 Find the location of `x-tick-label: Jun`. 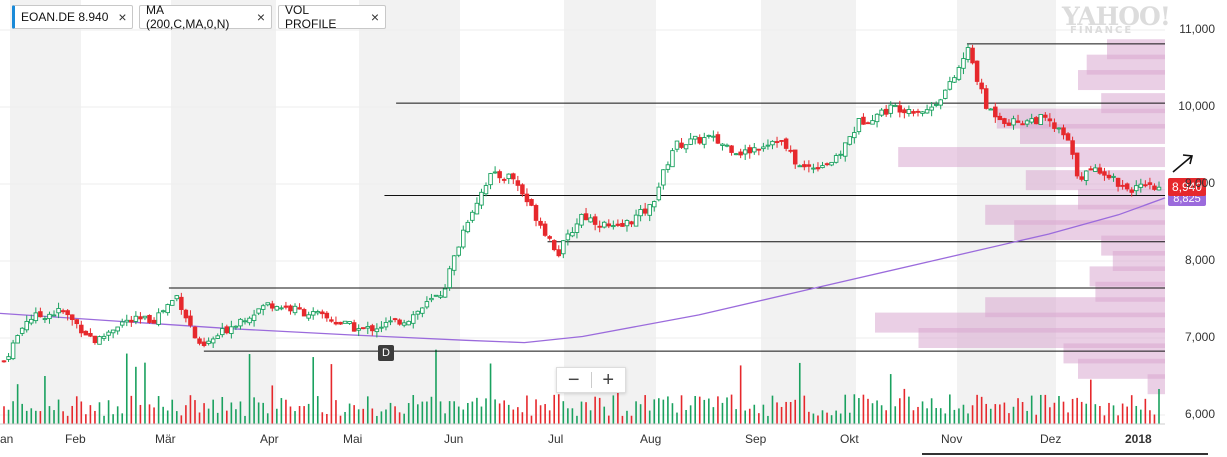

x-tick-label: Jun is located at coordinates (454, 439).